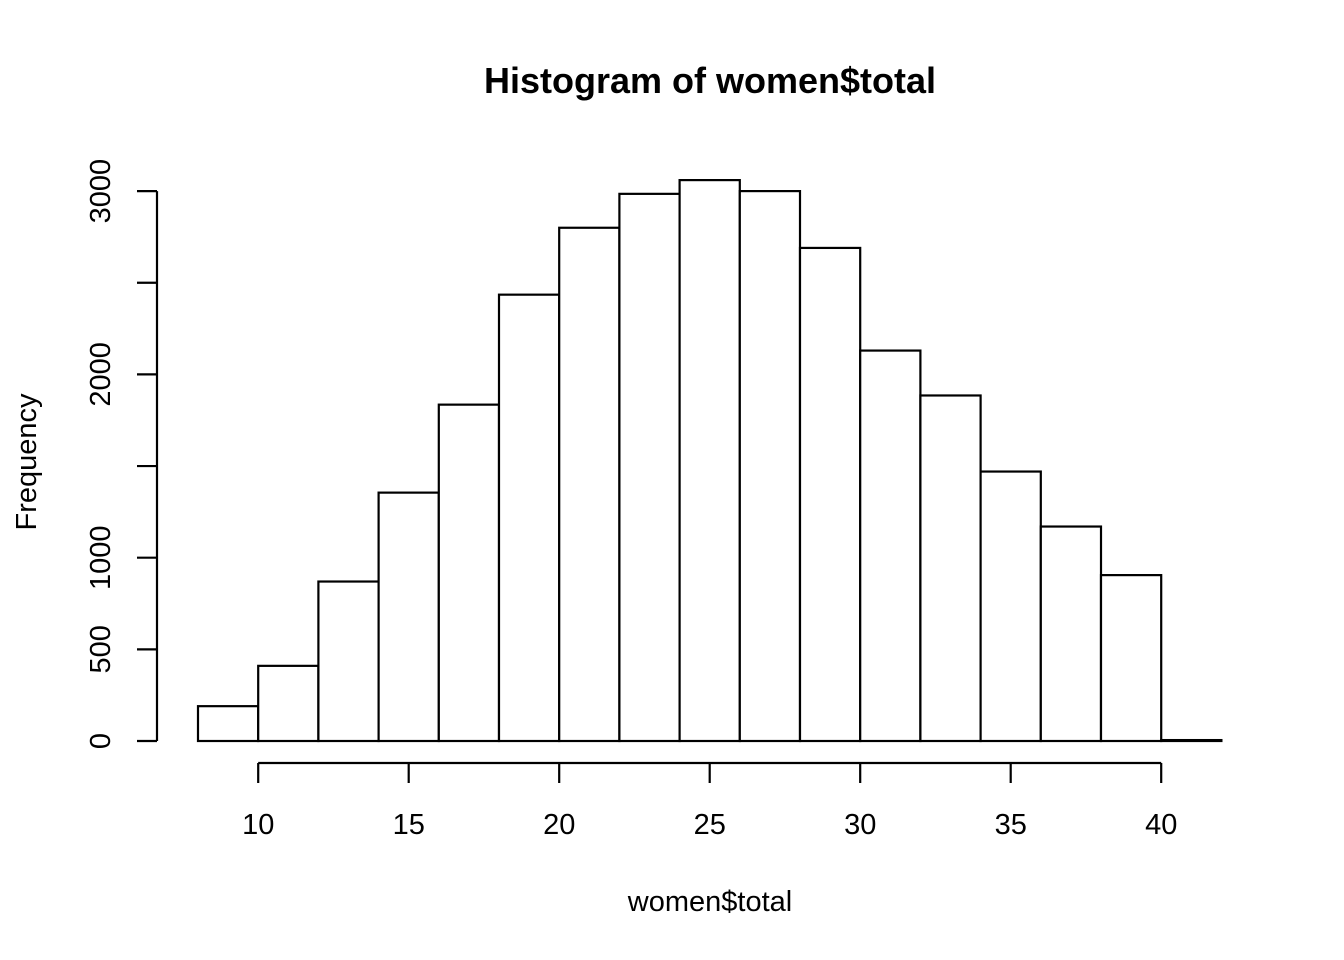 The width and height of the screenshot is (1344, 960). Describe the element at coordinates (258, 825) in the screenshot. I see `x-tick-label: 10` at that location.